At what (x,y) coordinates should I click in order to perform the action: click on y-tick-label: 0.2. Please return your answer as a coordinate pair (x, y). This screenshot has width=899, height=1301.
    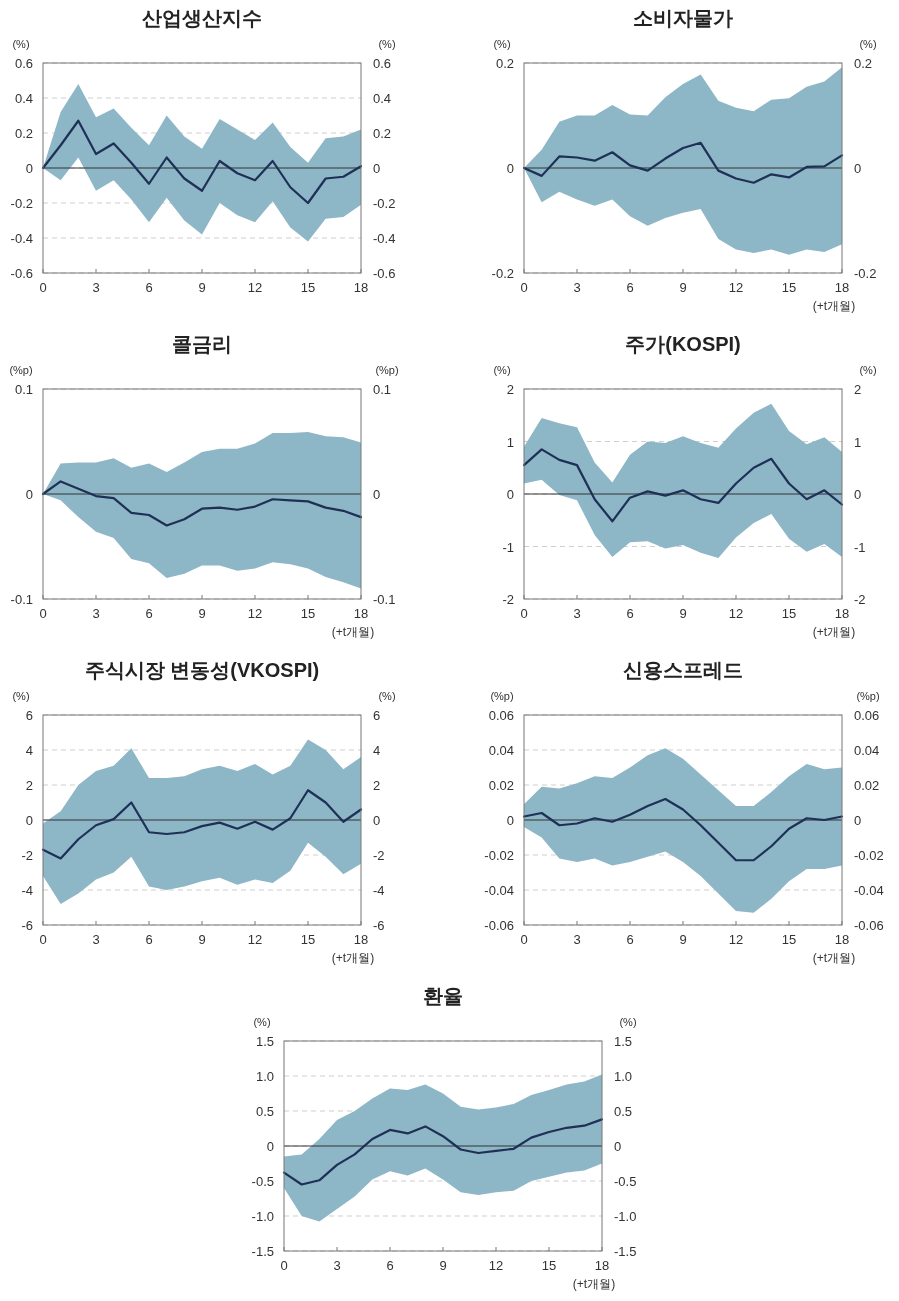
    Looking at the image, I should click on (23, 133).